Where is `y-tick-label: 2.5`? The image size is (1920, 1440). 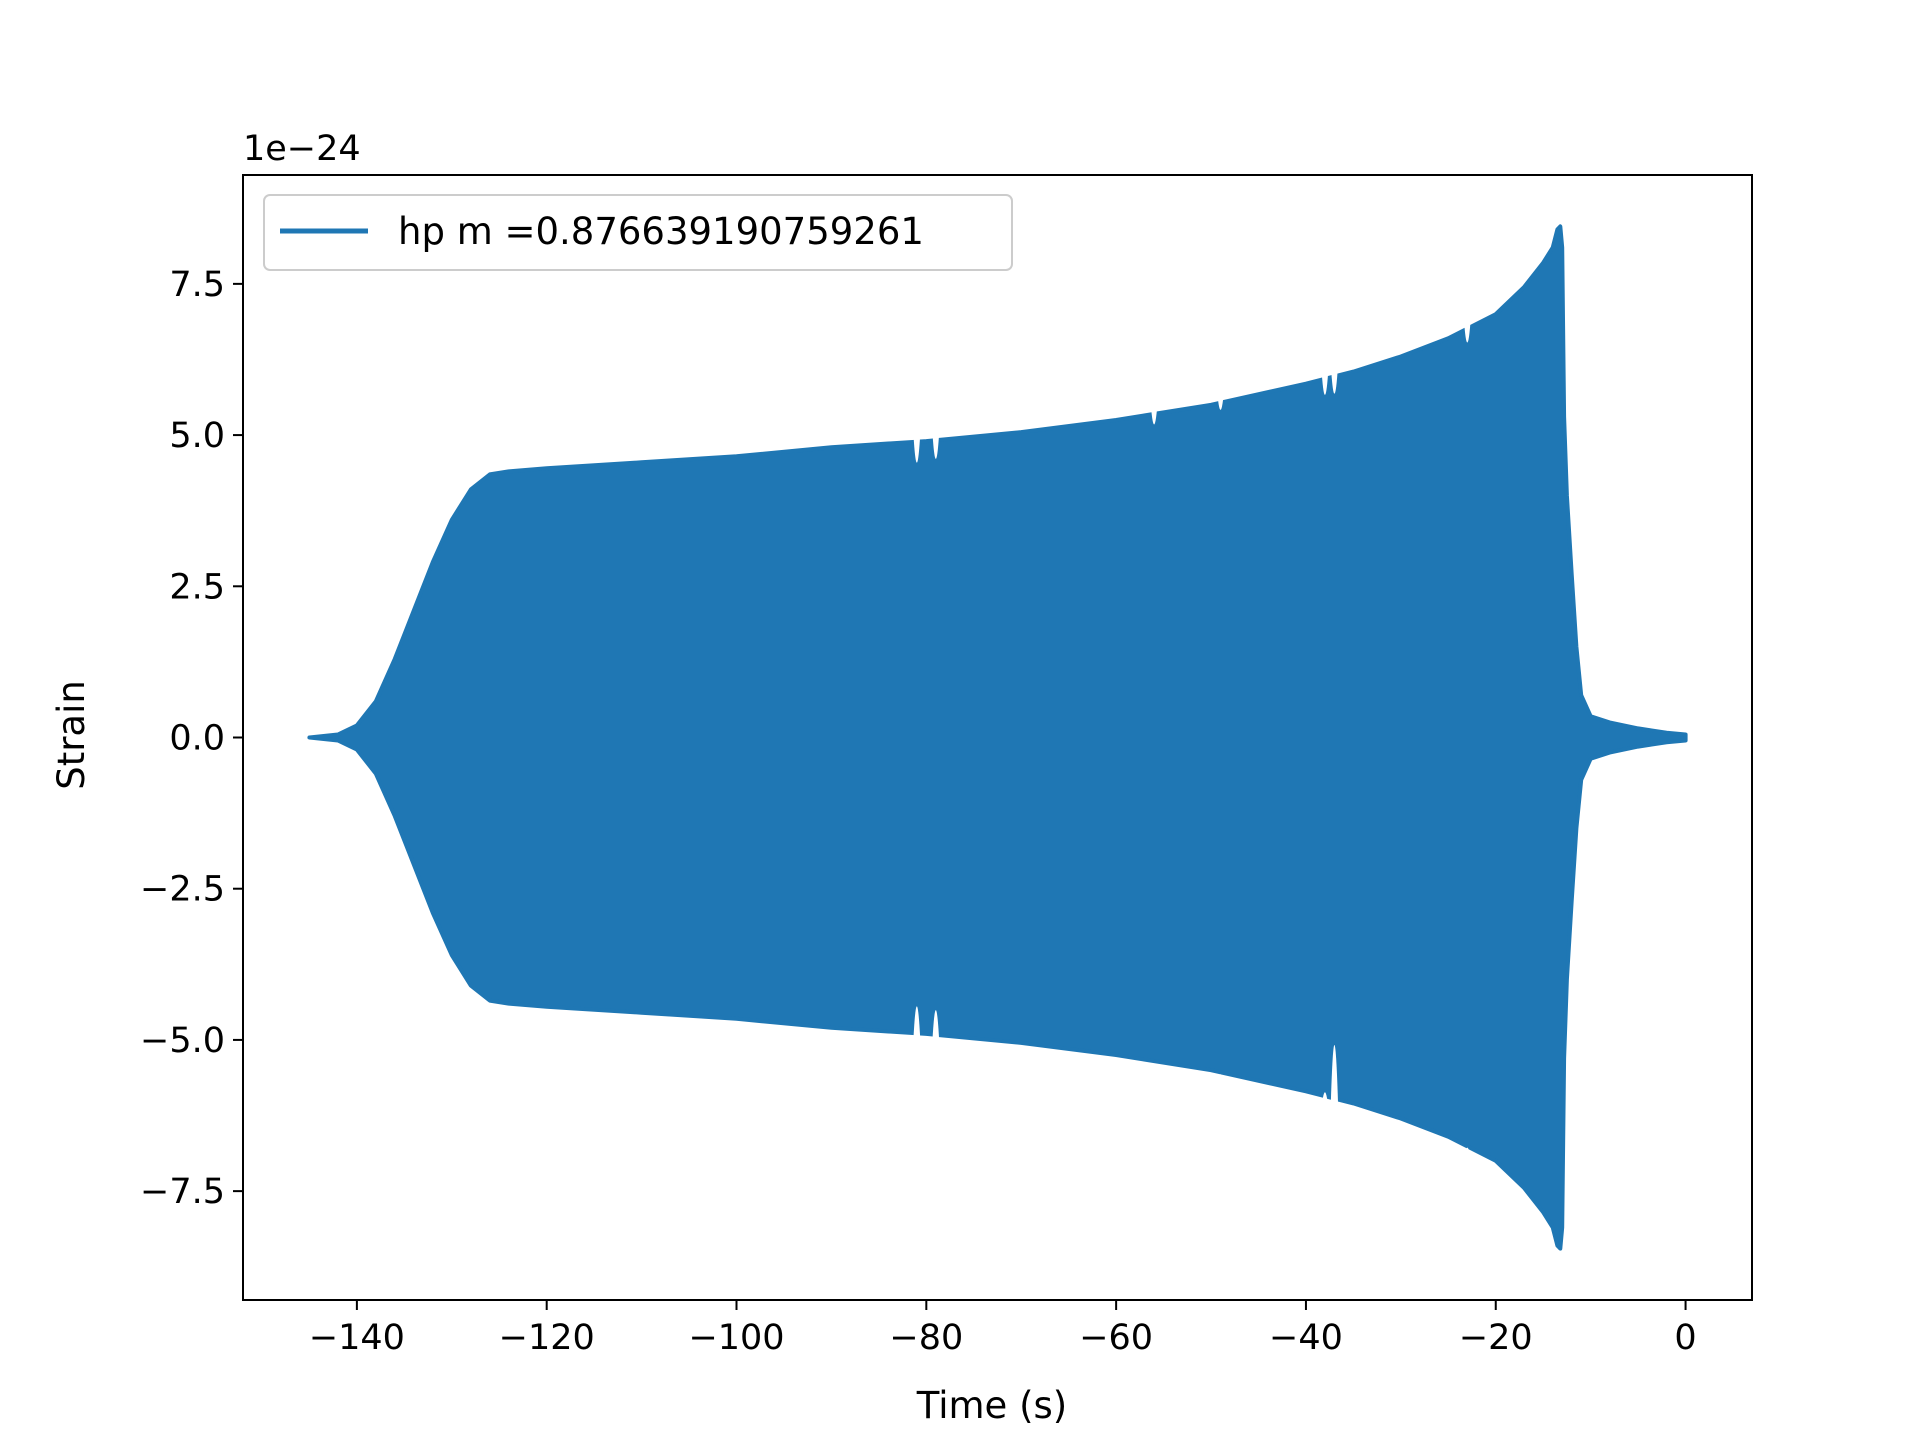
y-tick-label: 2.5 is located at coordinates (197, 587).